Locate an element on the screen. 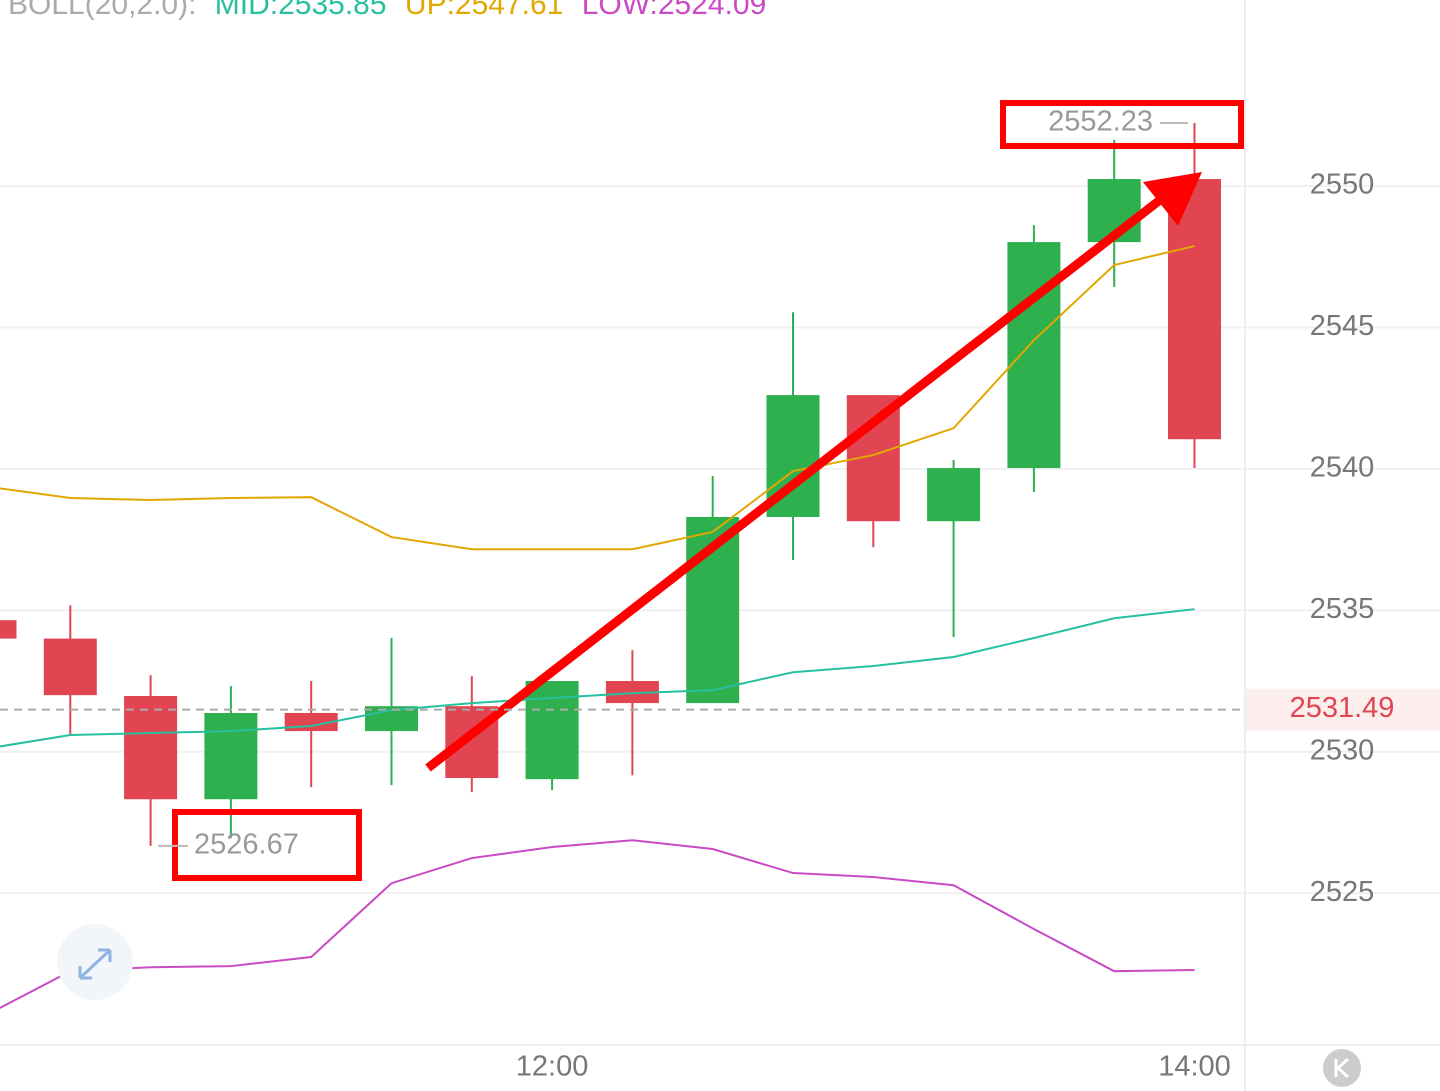 The height and width of the screenshot is (1091, 1440). min-label: 2526.67 is located at coordinates (246, 845).